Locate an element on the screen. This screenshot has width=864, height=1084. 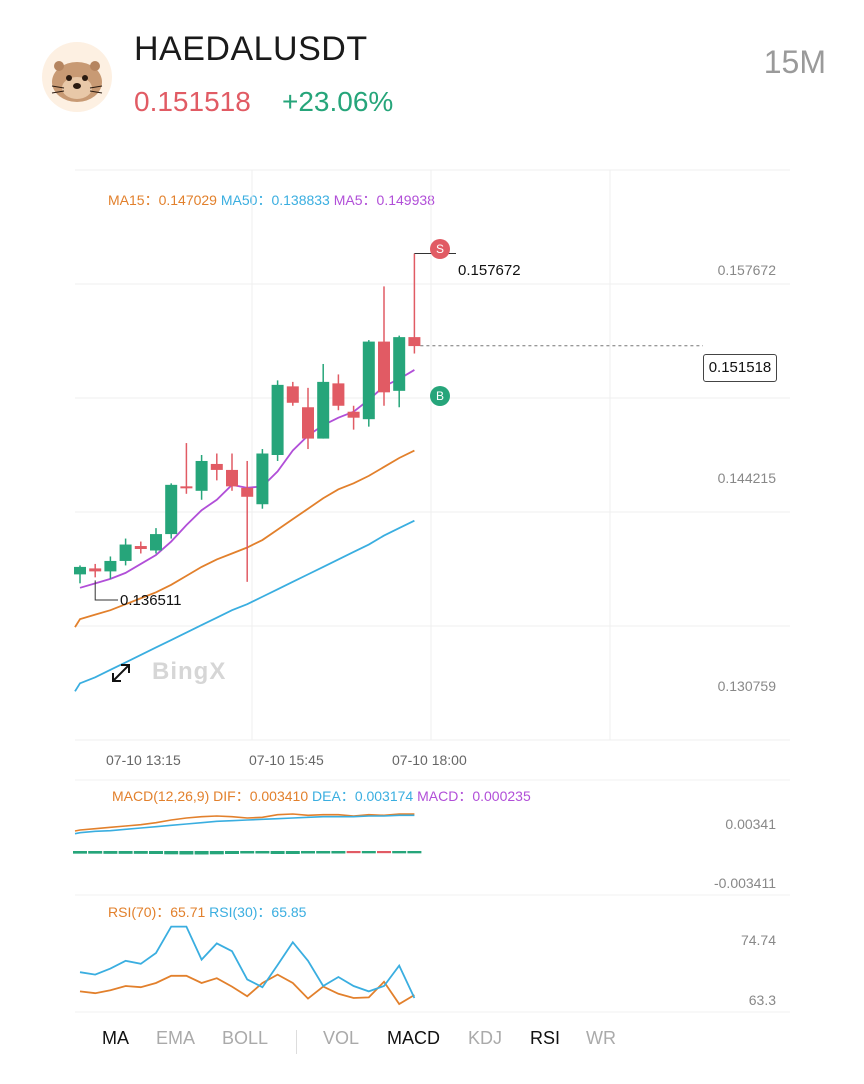
tab-rsi: RSI is located at coordinates (545, 1038).